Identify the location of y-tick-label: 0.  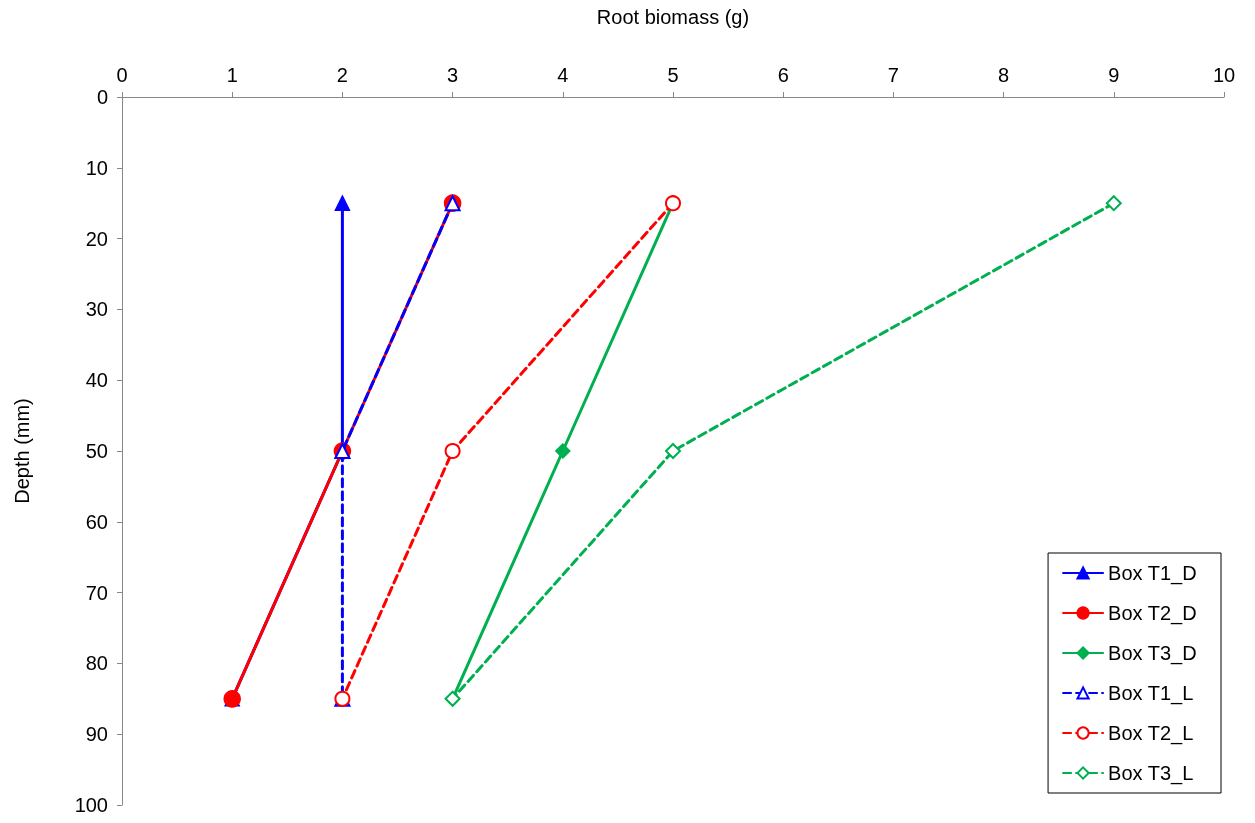
(102, 97).